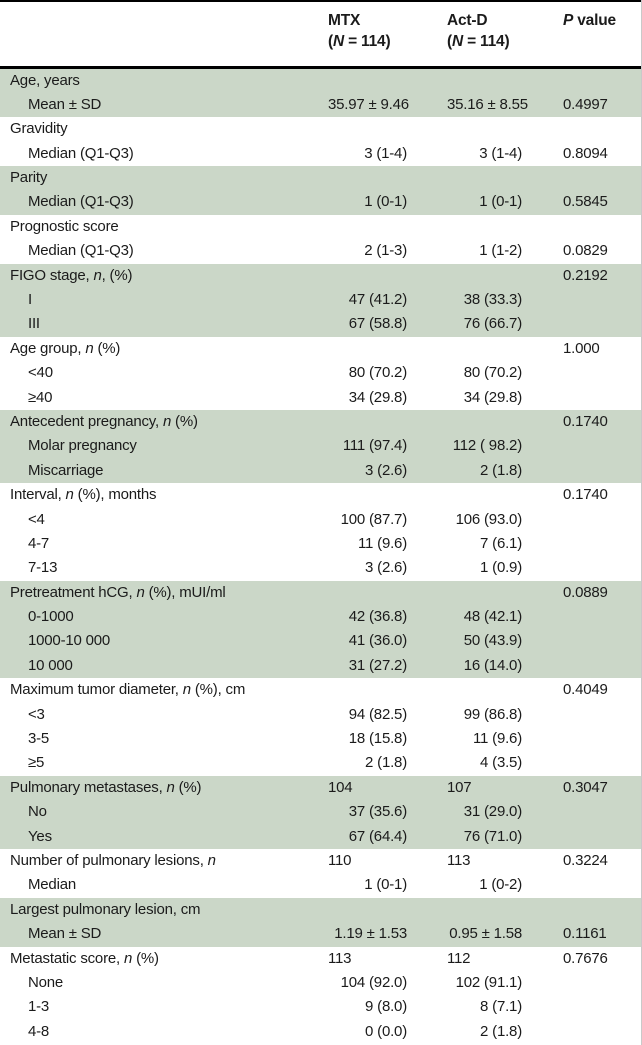 The height and width of the screenshot is (1045, 642). Describe the element at coordinates (492, 373) in the screenshot. I see `actd-value-cell: 80 (70.2)` at that location.